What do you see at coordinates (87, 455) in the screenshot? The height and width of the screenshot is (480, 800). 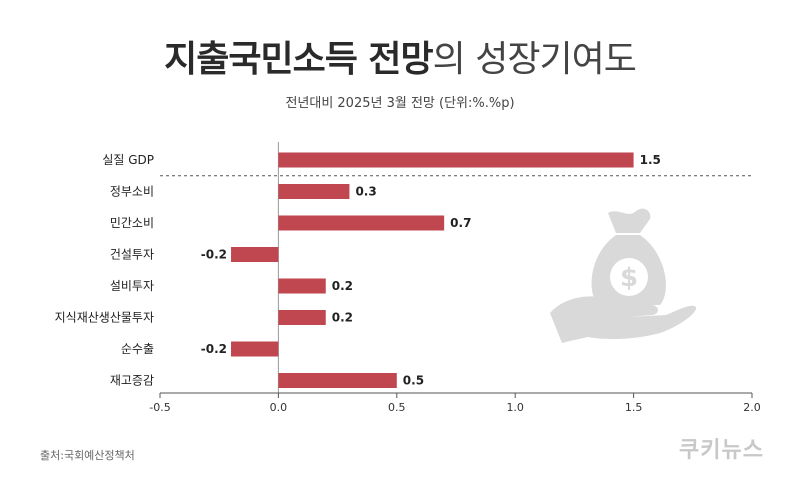 I see `source-note: 출처:국회예산정책처` at bounding box center [87, 455].